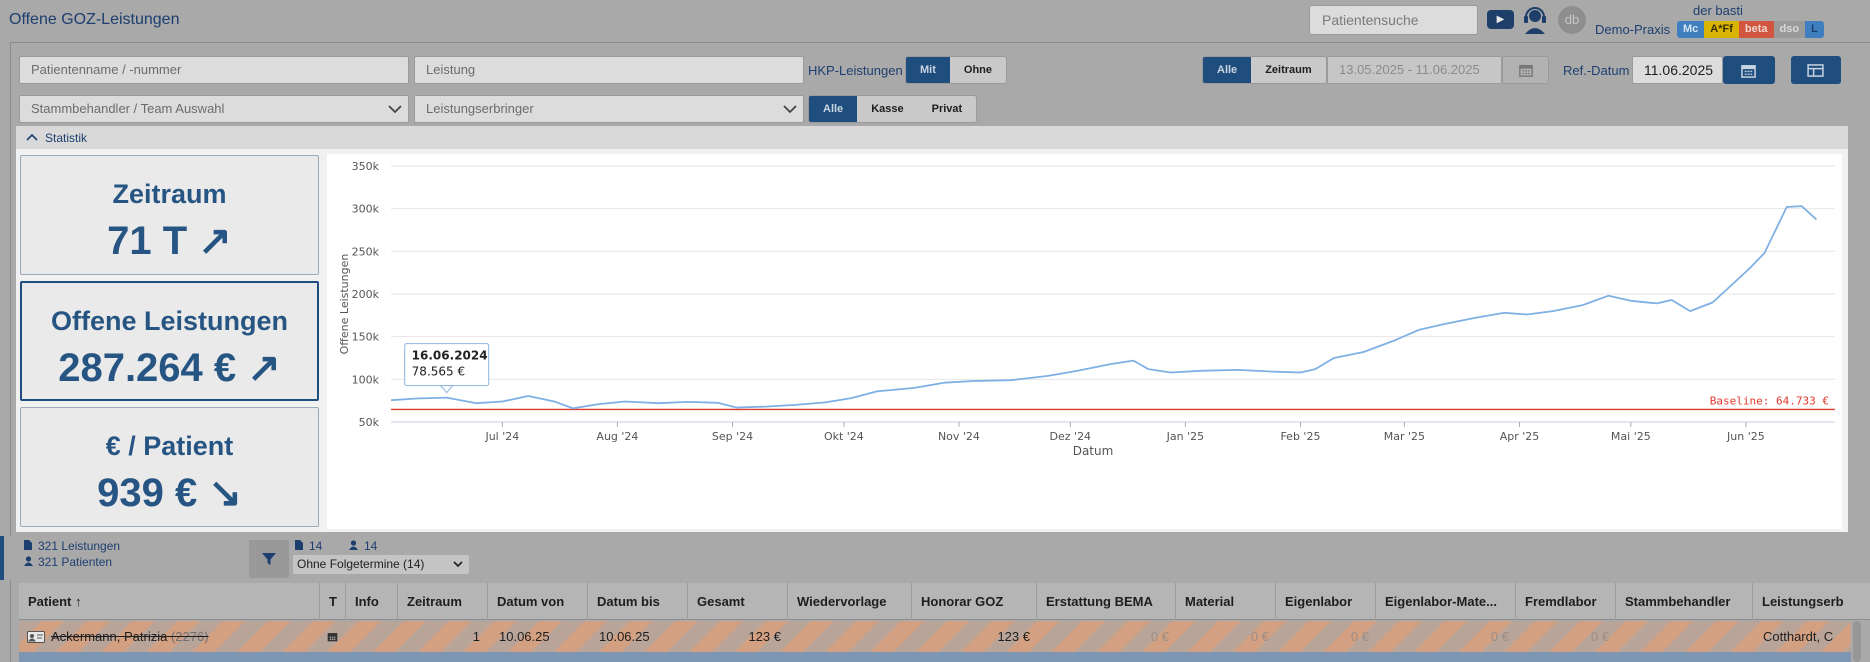 The height and width of the screenshot is (662, 1870). What do you see at coordinates (169, 493) in the screenshot?
I see `kpi-value: 939 € ↘` at bounding box center [169, 493].